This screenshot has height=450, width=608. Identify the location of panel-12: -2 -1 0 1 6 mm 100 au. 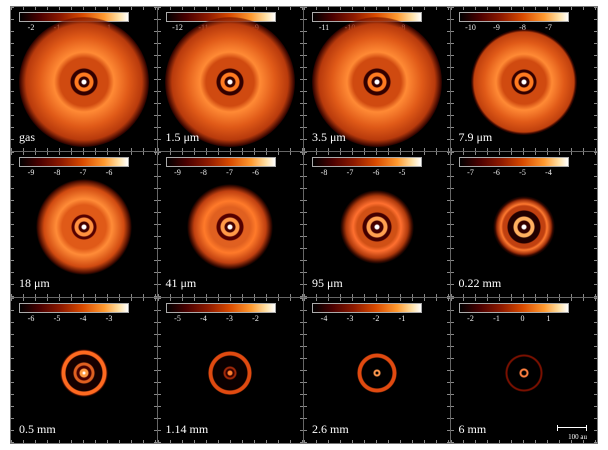
(523, 370).